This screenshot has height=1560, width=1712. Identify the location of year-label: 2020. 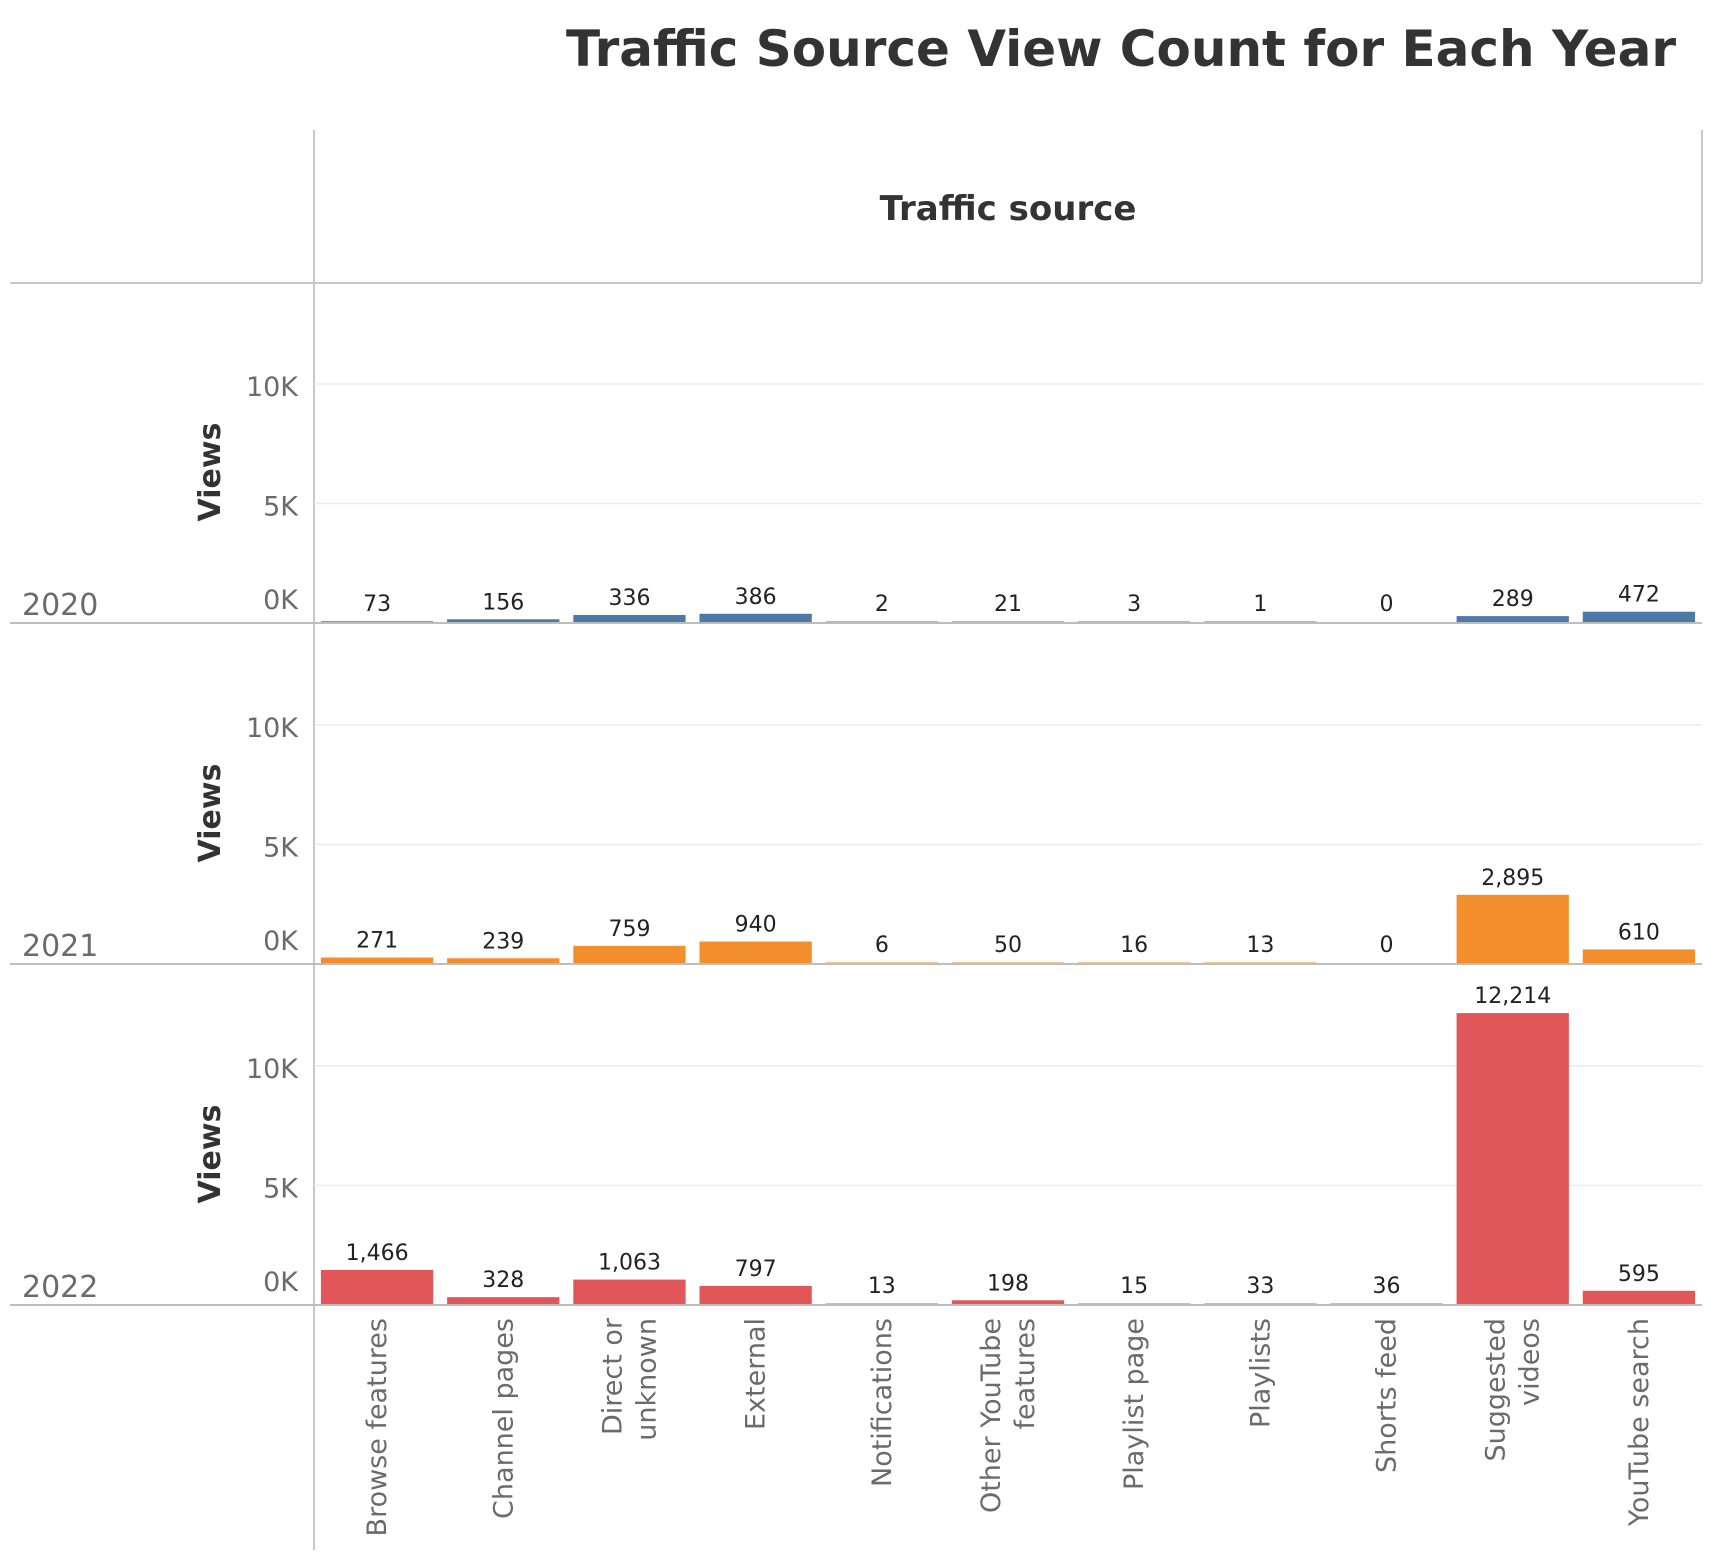
(60, 605).